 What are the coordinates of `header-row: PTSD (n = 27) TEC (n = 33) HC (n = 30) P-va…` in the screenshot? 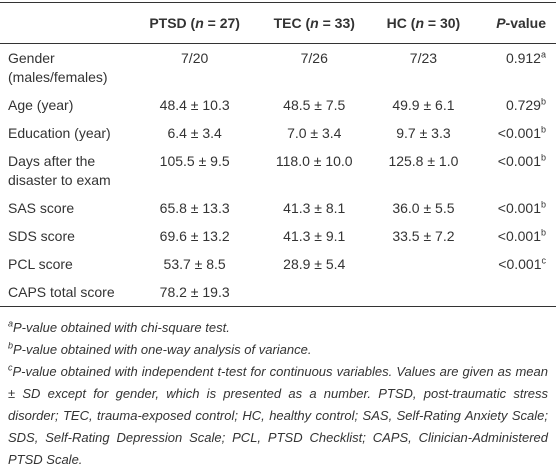 It's located at (278, 23).